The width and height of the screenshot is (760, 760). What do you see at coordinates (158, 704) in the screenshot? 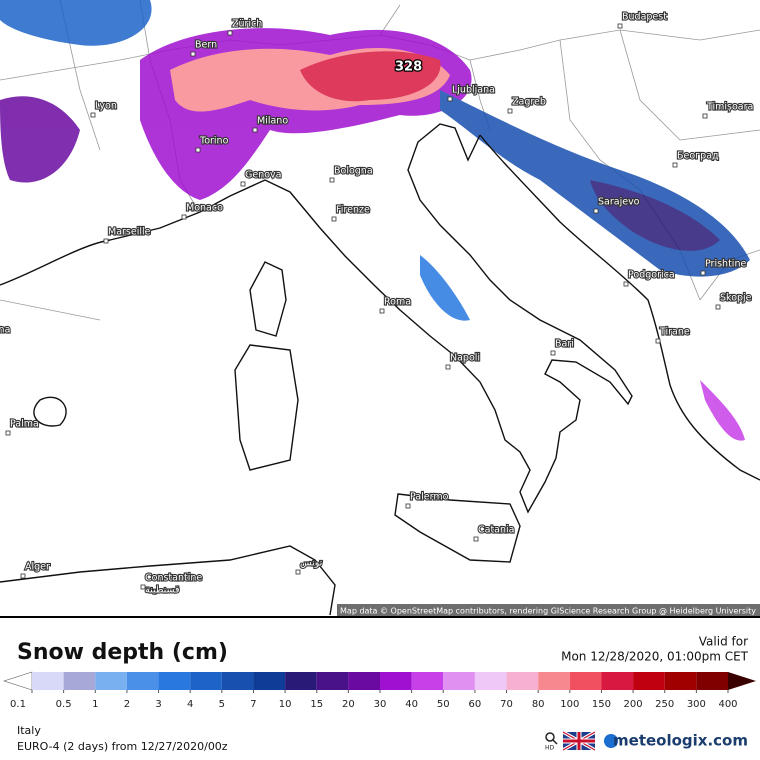
I see `scale-tick-label: 3` at bounding box center [158, 704].